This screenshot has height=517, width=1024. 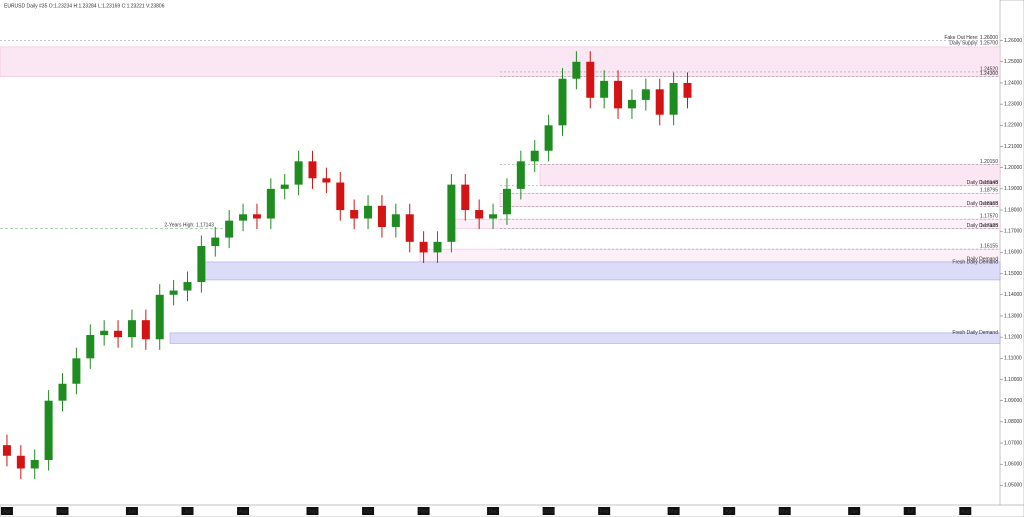 What do you see at coordinates (1013, 104) in the screenshot?
I see `y-tick-label: 1.23000` at bounding box center [1013, 104].